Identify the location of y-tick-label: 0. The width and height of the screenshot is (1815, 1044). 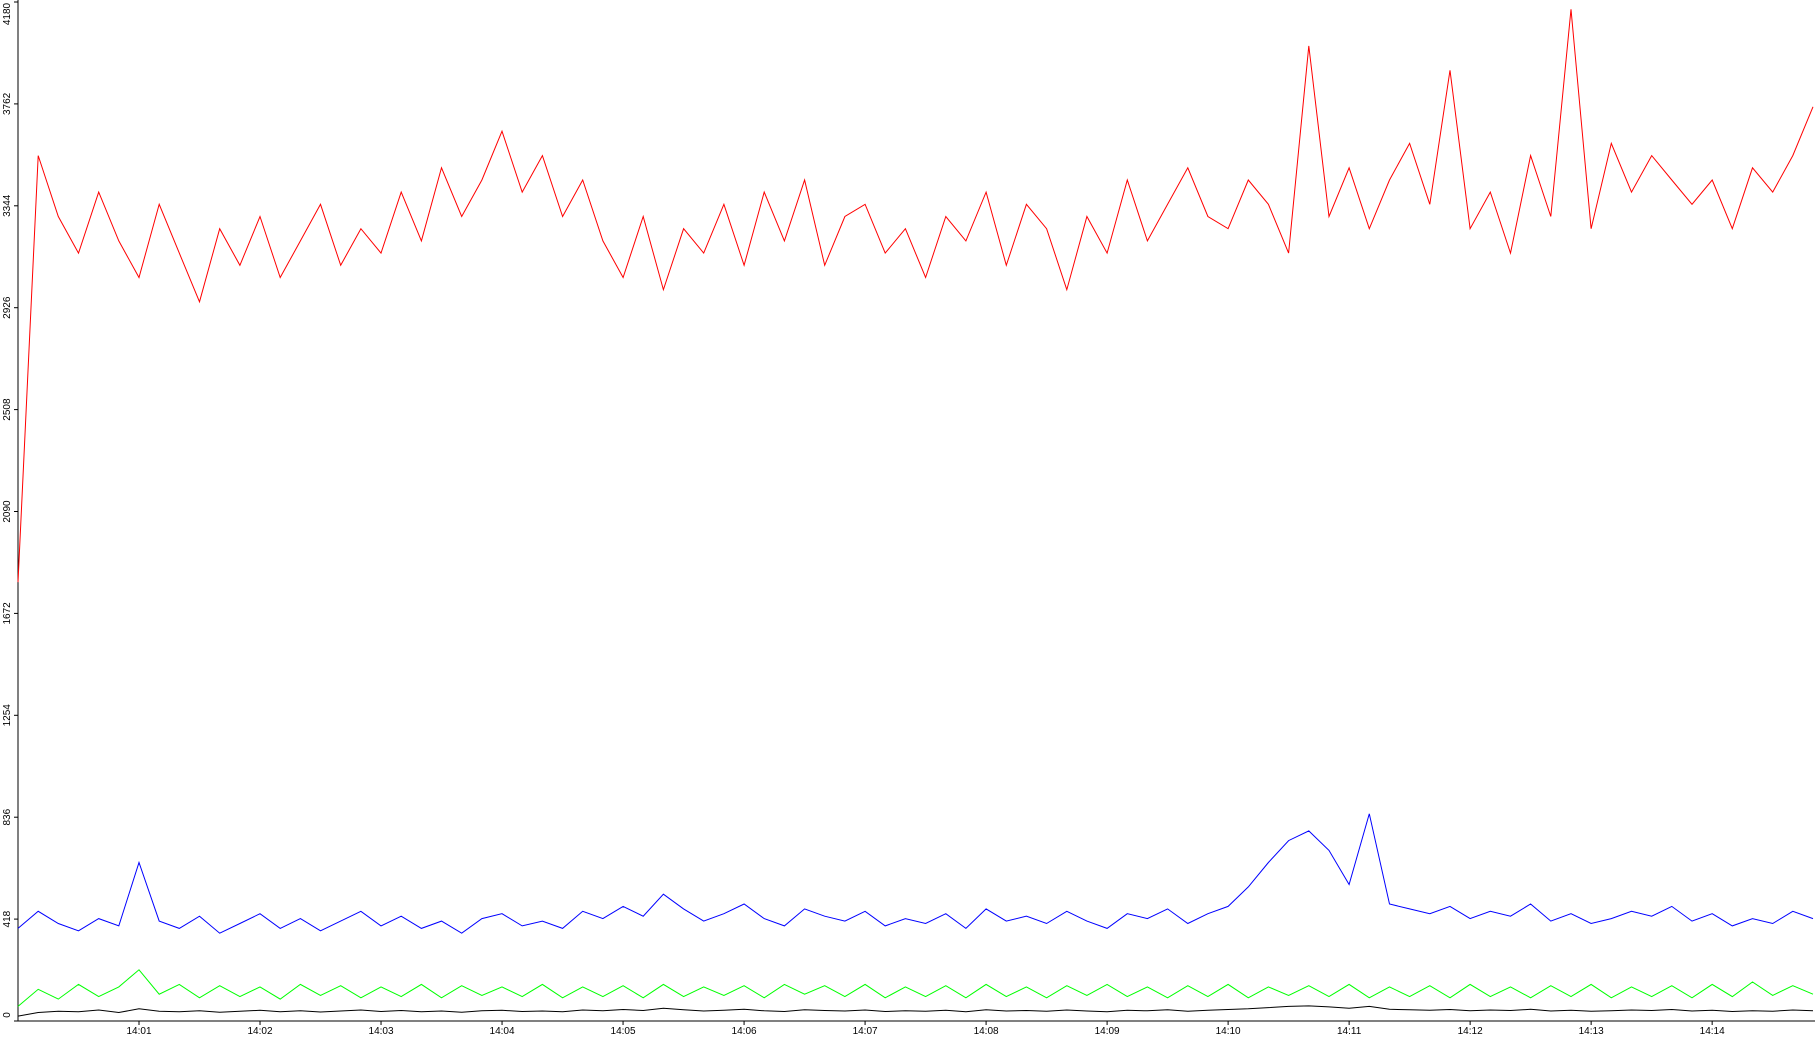
(7, 1015).